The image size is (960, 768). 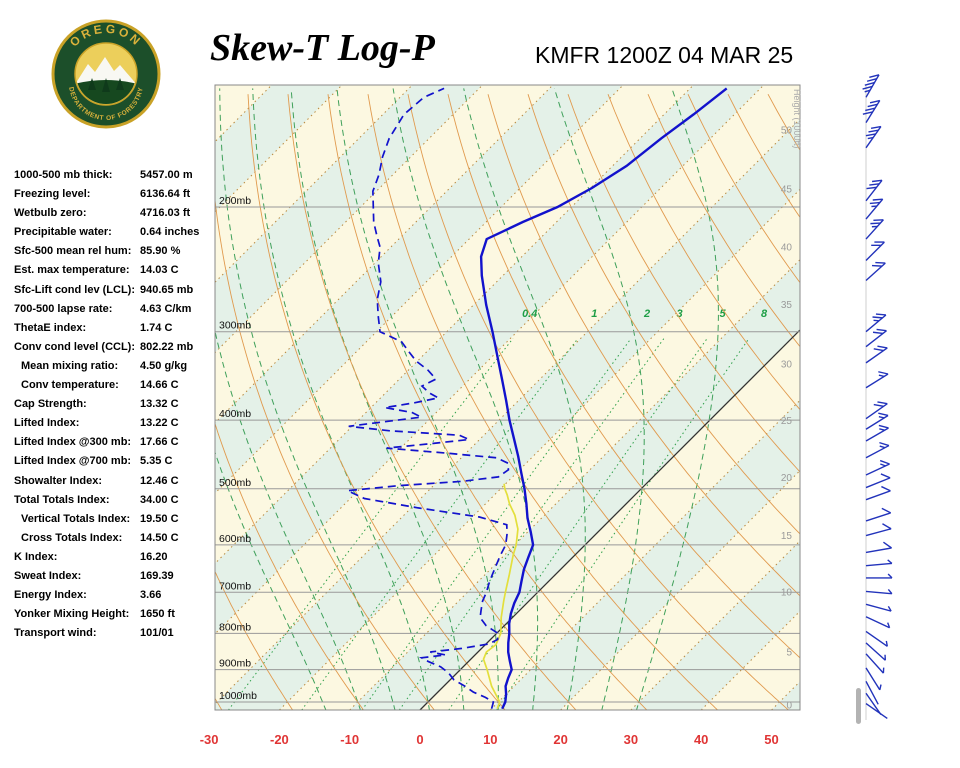 What do you see at coordinates (36, 556) in the screenshot?
I see `index-label: K Index:` at bounding box center [36, 556].